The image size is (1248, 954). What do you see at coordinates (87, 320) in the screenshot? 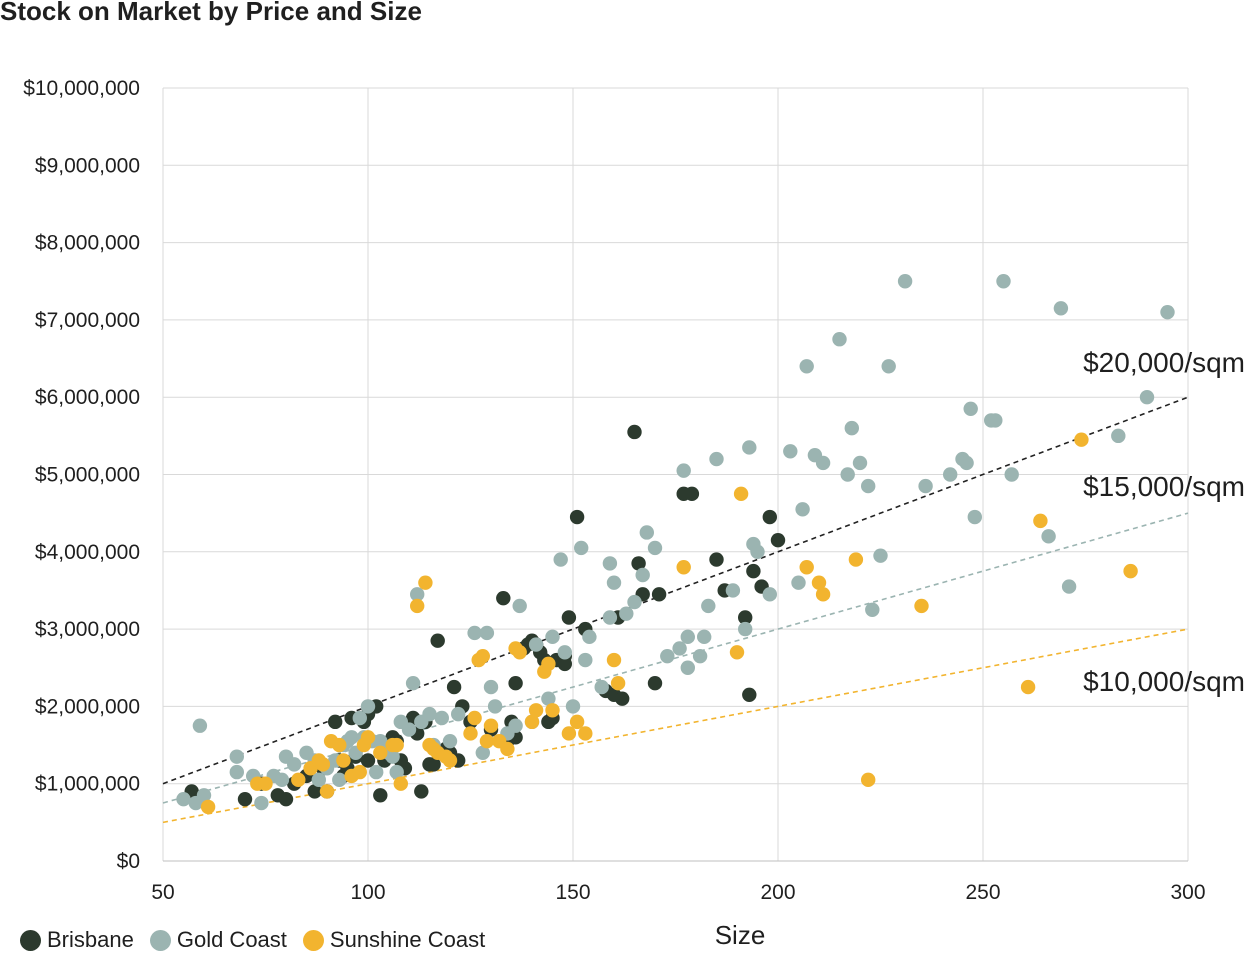
I see `y-tick-label: $7,000,000` at bounding box center [87, 320].